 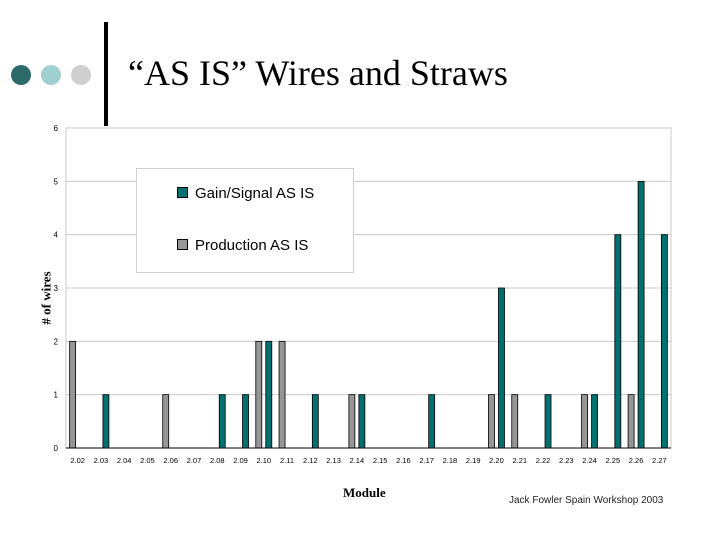 What do you see at coordinates (56, 395) in the screenshot?
I see `y-tick-label: 1` at bounding box center [56, 395].